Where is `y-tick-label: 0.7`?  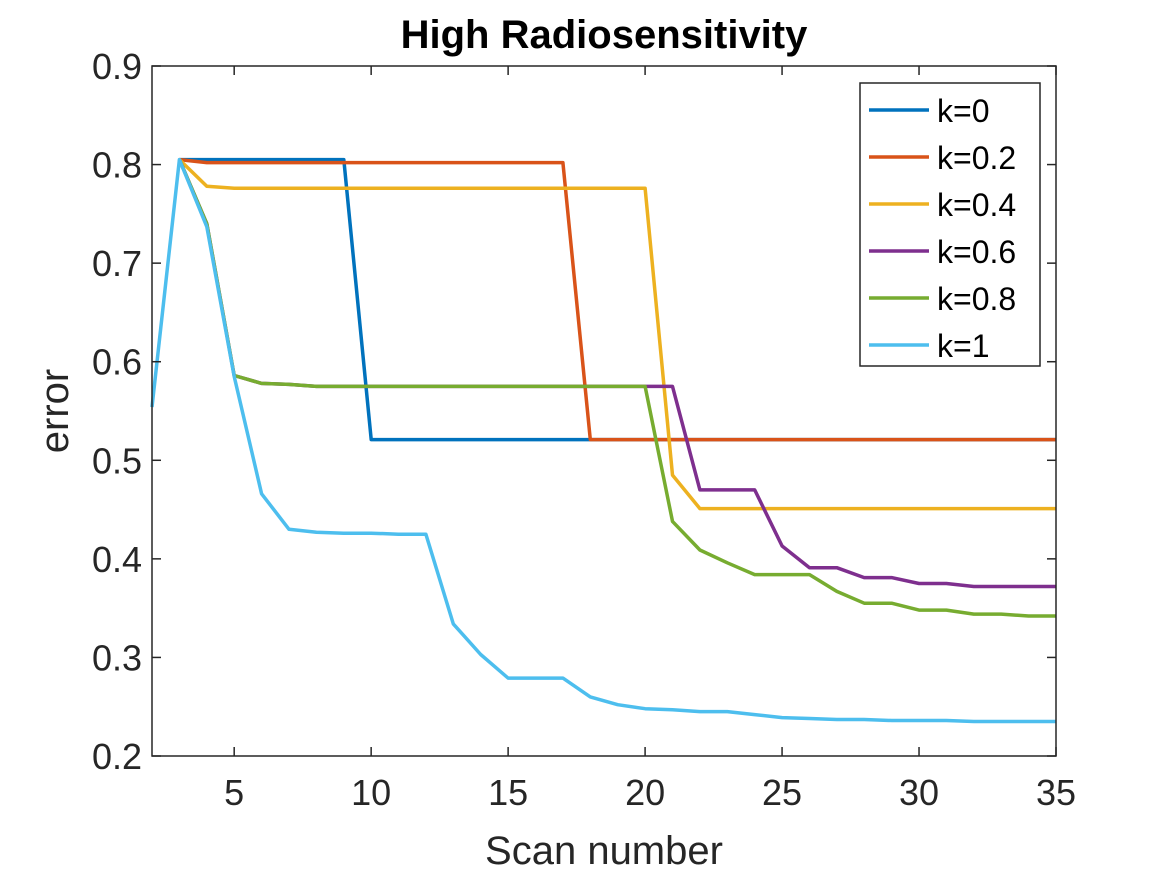 y-tick-label: 0.7 is located at coordinates (117, 263).